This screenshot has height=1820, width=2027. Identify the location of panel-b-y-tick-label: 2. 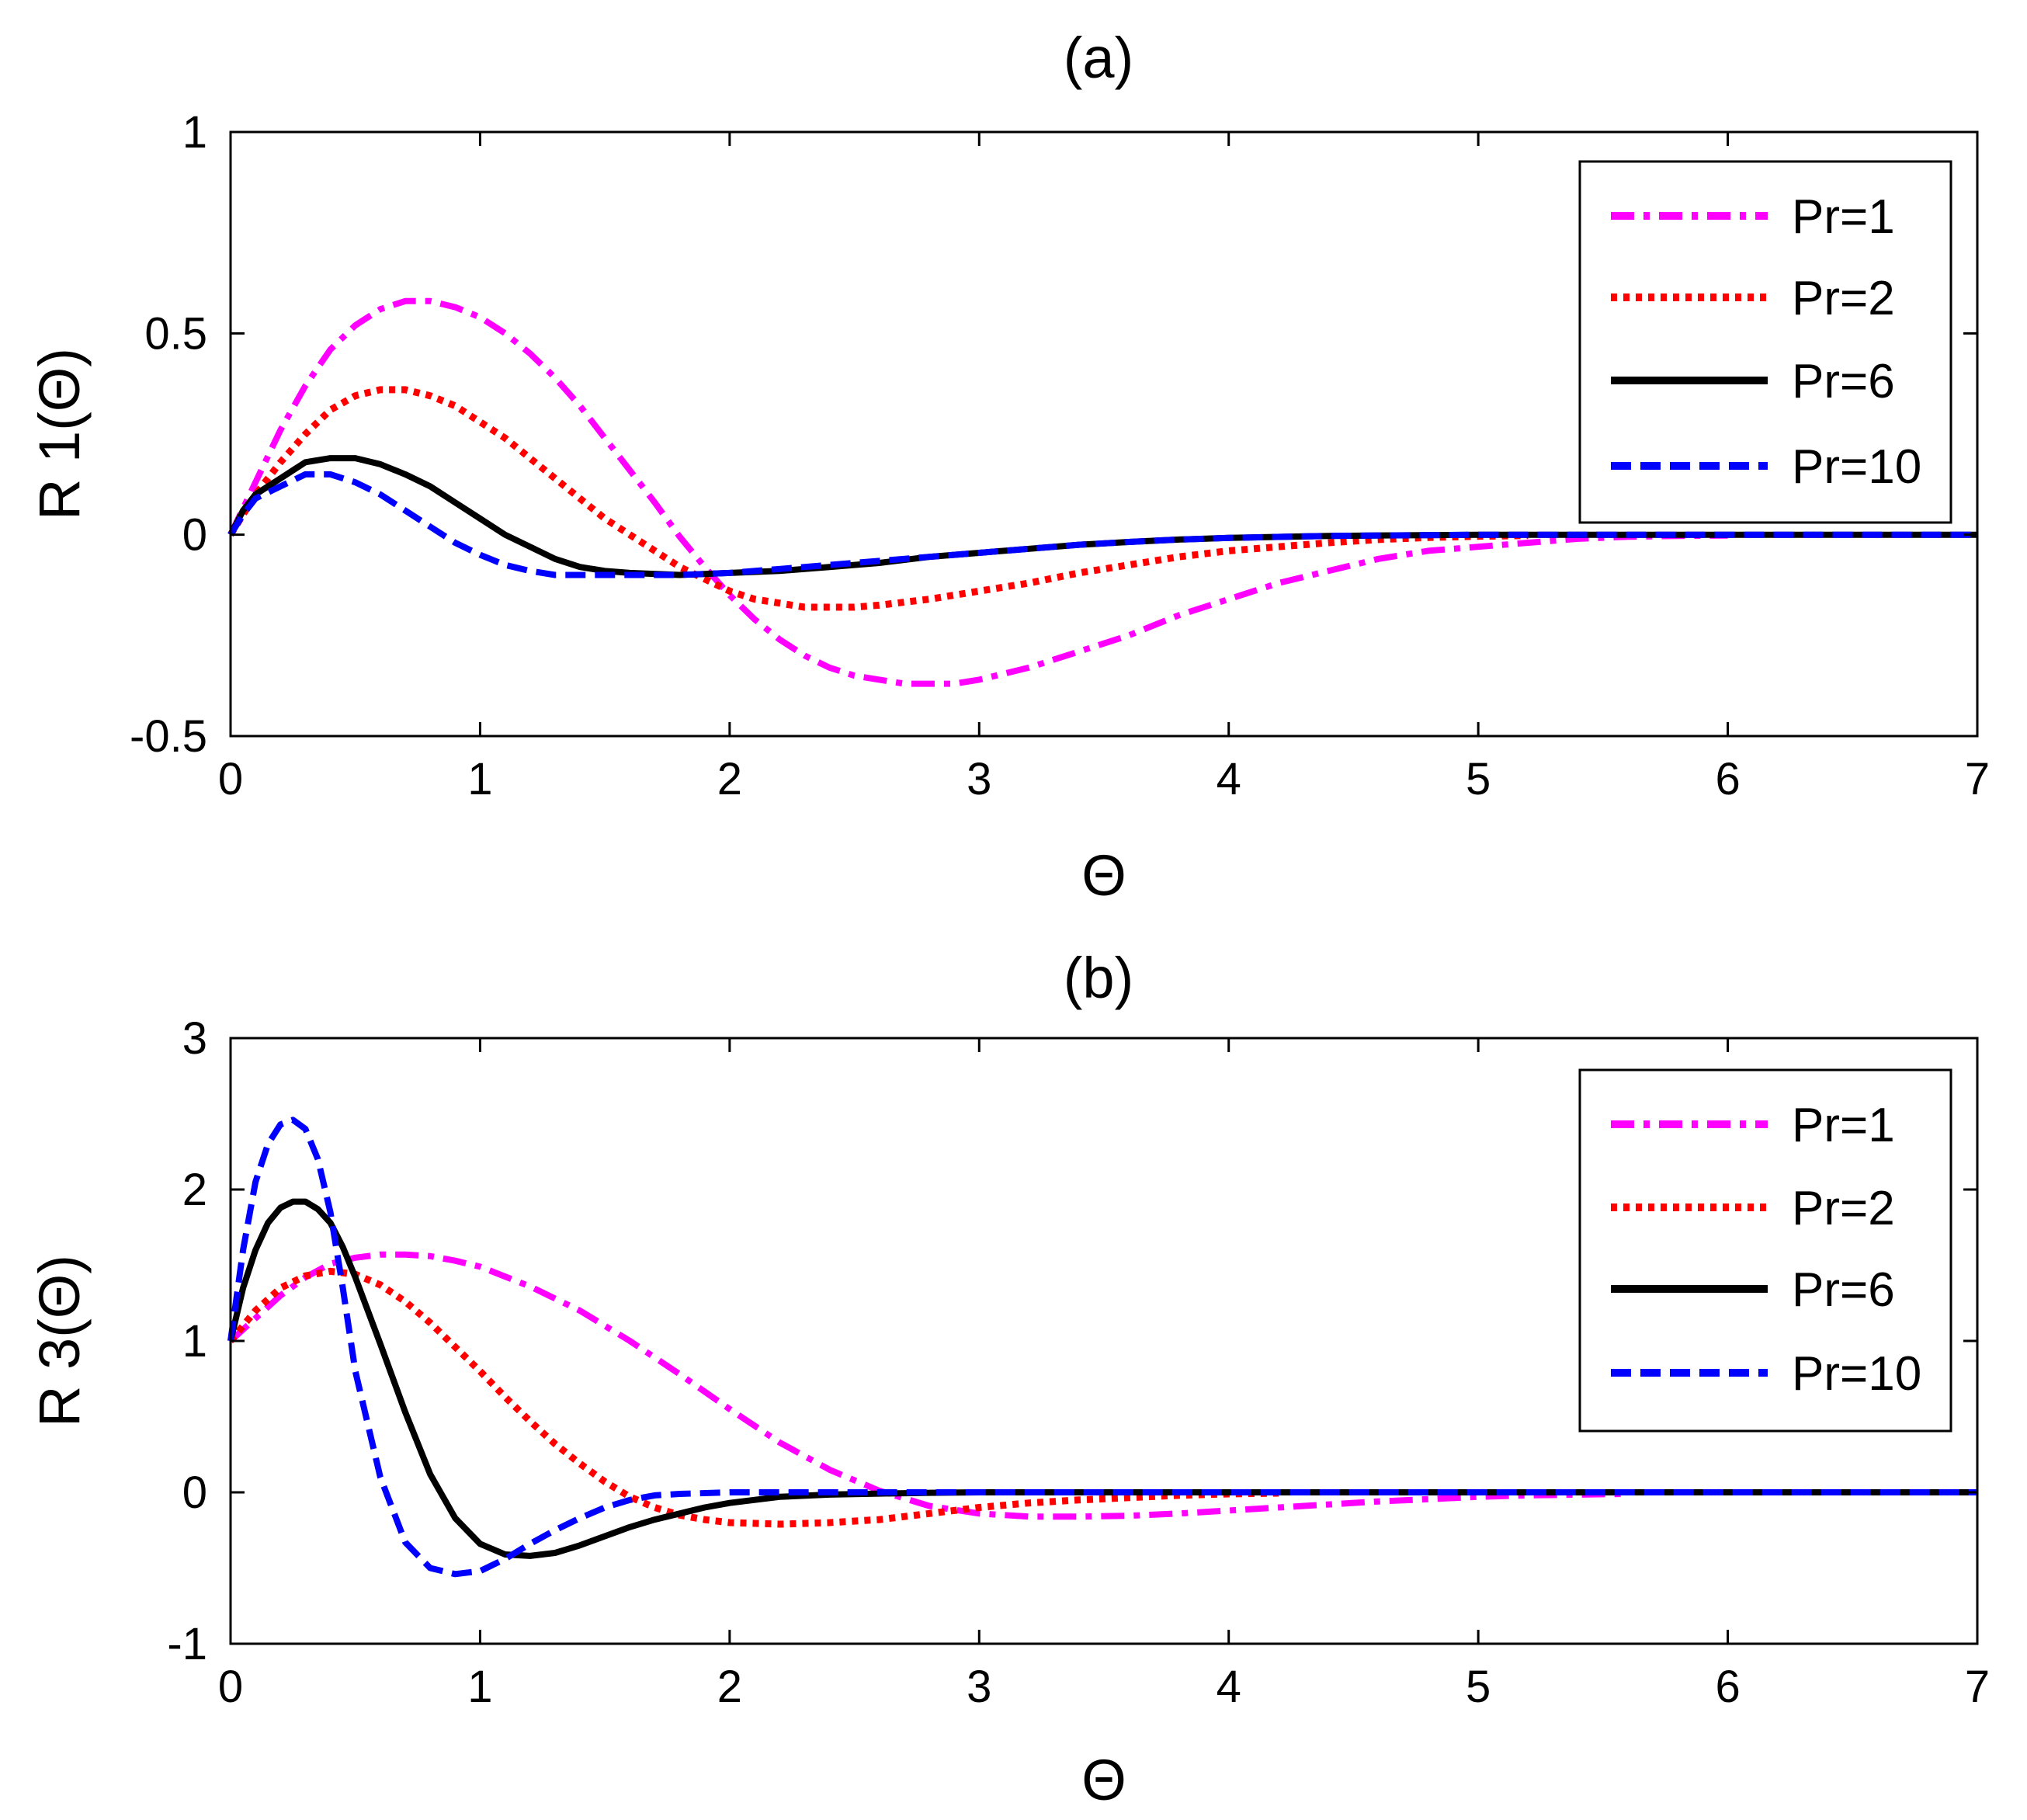
(194, 1190).